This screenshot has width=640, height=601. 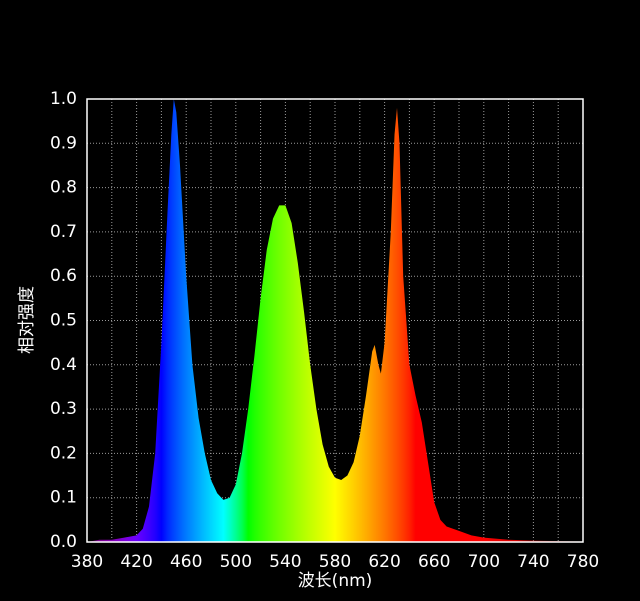 I want to click on y-tick-label: 1.0, so click(x=63, y=99).